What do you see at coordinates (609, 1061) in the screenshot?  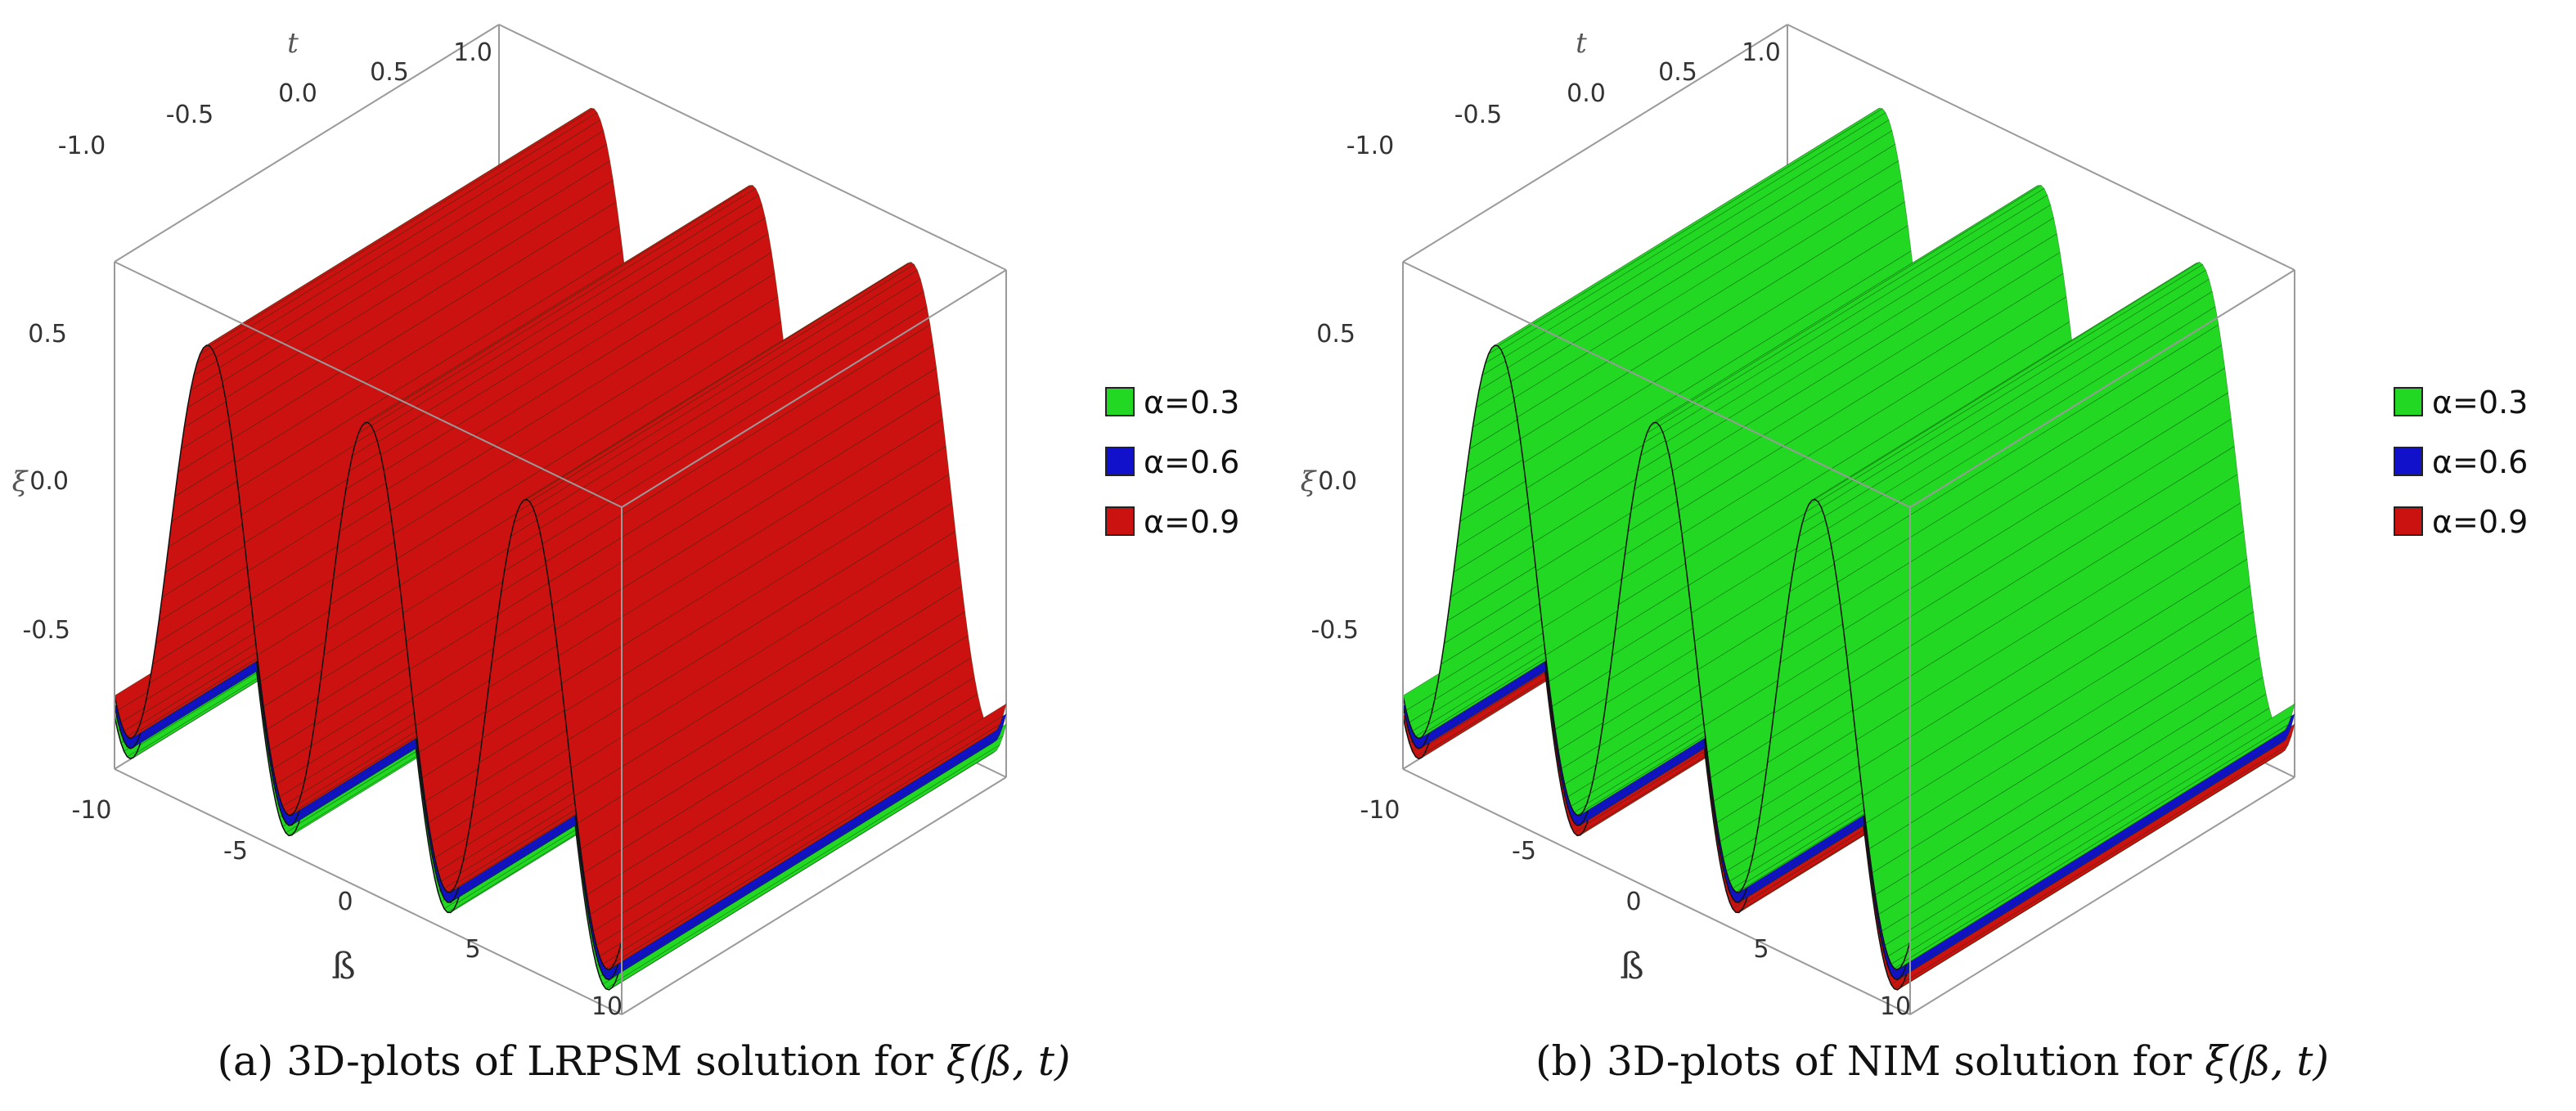 I see `caption-text: 3D-plots of LRPSM solution for` at bounding box center [609, 1061].